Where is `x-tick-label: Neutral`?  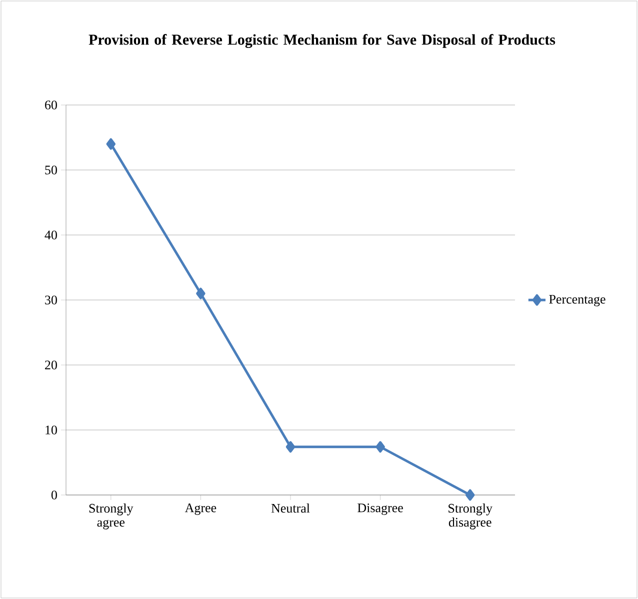 x-tick-label: Neutral is located at coordinates (290, 508).